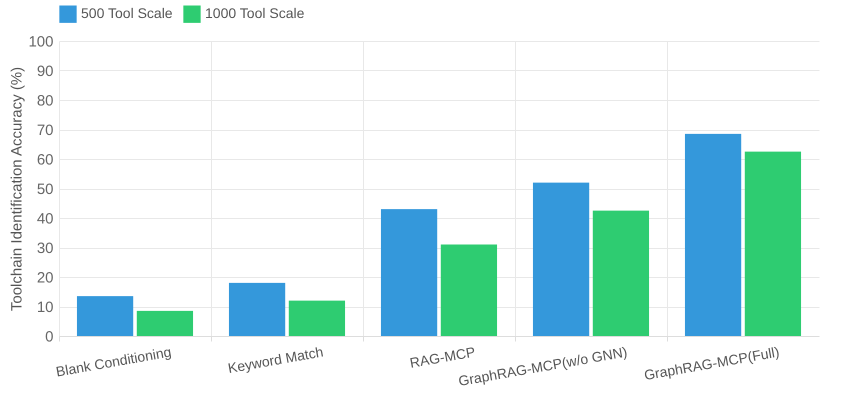 The image size is (852, 417). What do you see at coordinates (45, 71) in the screenshot?
I see `y-tick-label: 90` at bounding box center [45, 71].